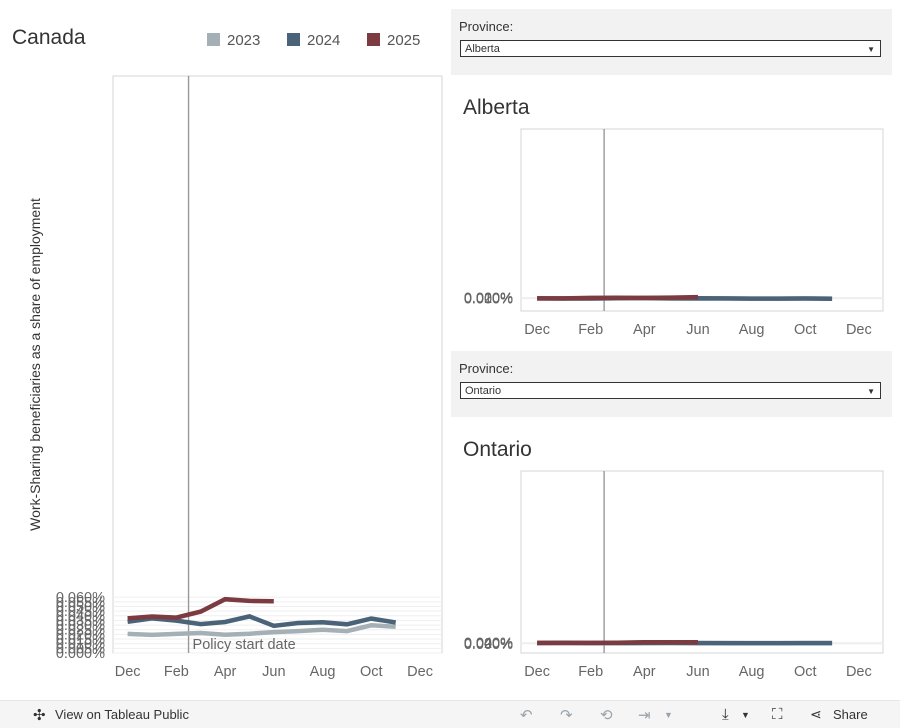 The height and width of the screenshot is (728, 900). I want to click on y-tick-label: 0.060%, so click(80, 598).